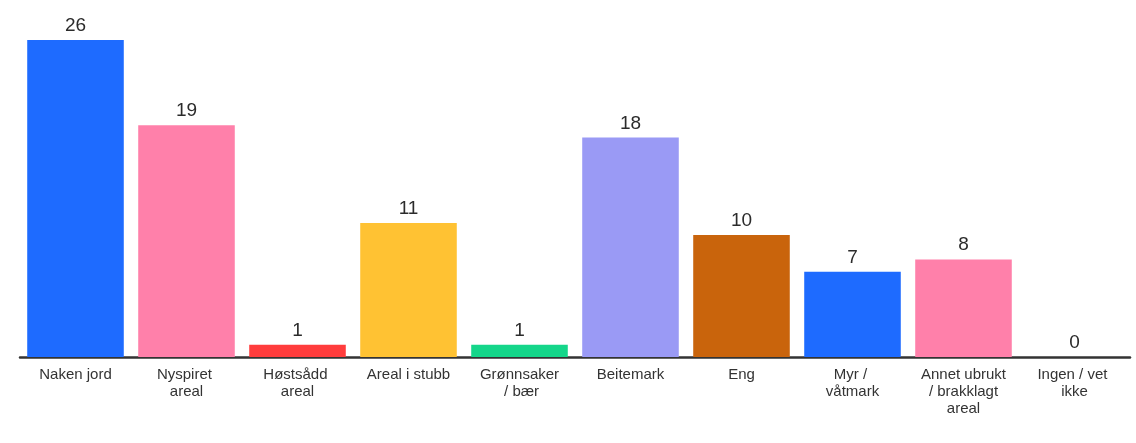  What do you see at coordinates (741, 373) in the screenshot?
I see `x-tick-label: Eng` at bounding box center [741, 373].